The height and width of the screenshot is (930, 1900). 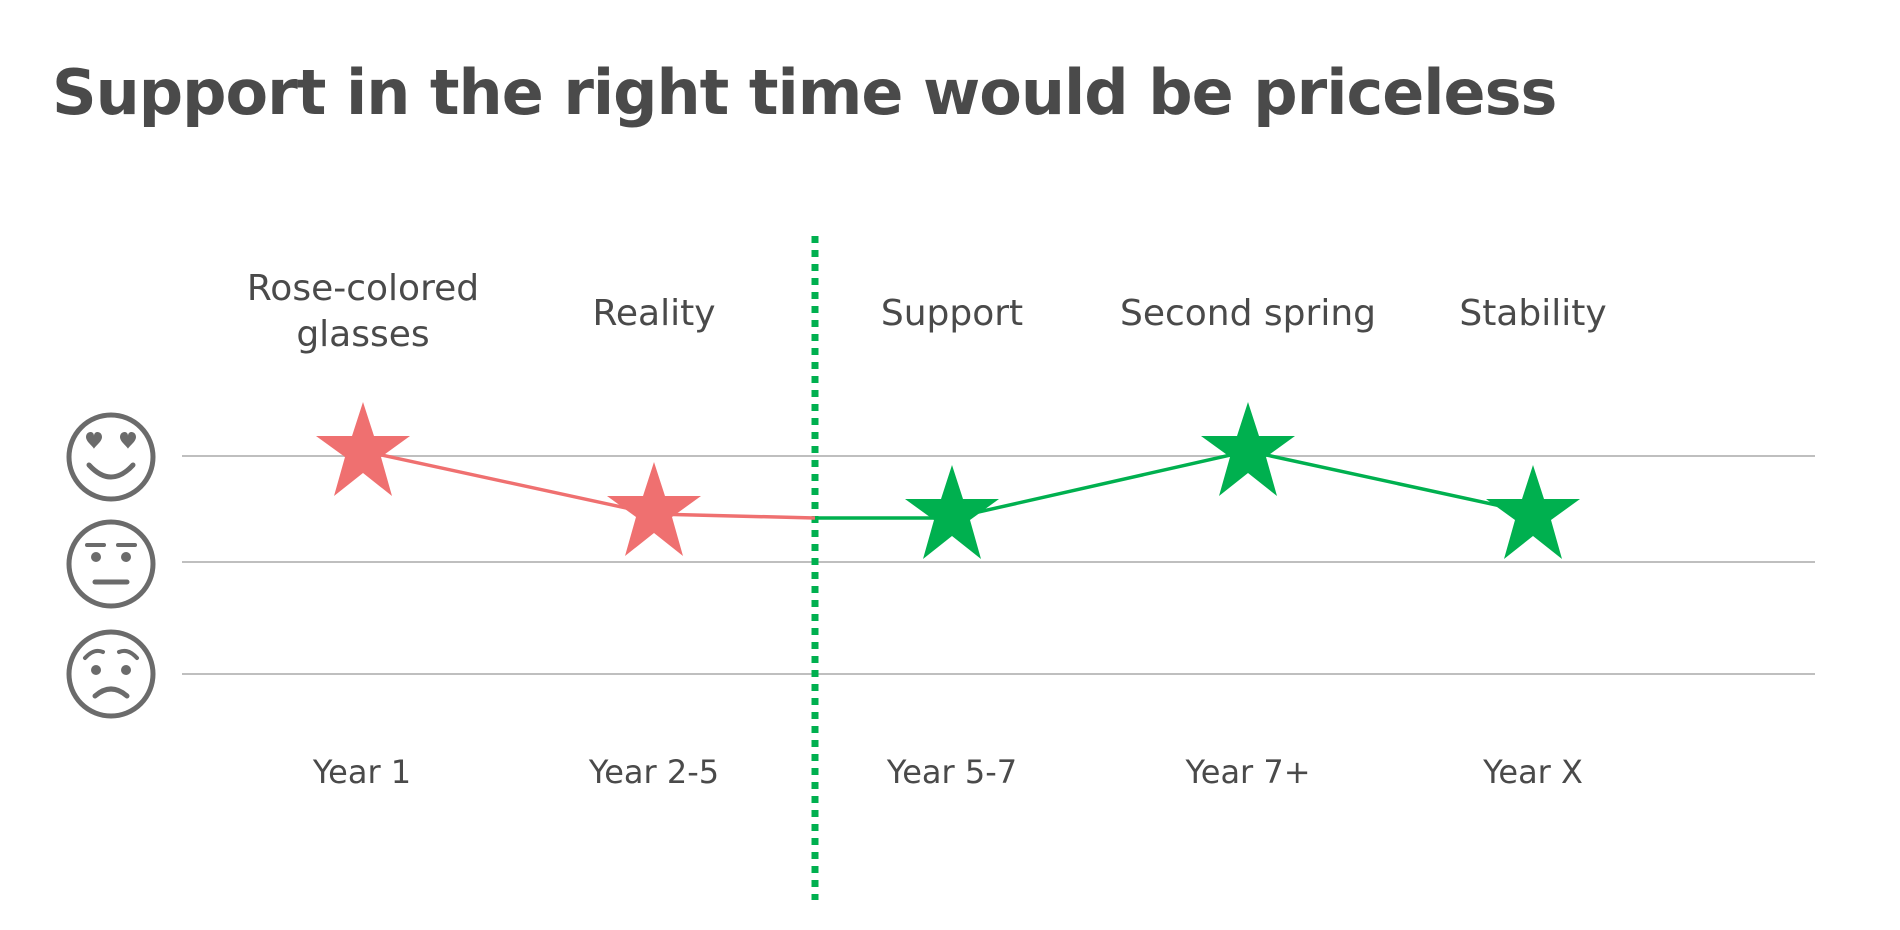 I want to click on period-label: Year 2-5, so click(x=654, y=772).